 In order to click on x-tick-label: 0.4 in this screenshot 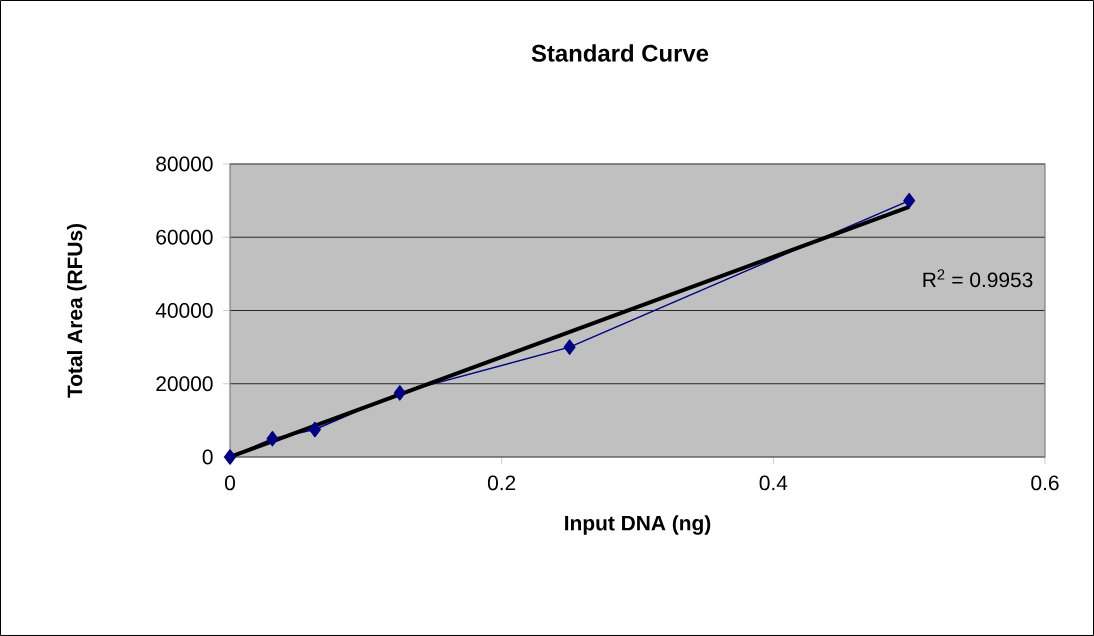, I will do `click(773, 483)`.